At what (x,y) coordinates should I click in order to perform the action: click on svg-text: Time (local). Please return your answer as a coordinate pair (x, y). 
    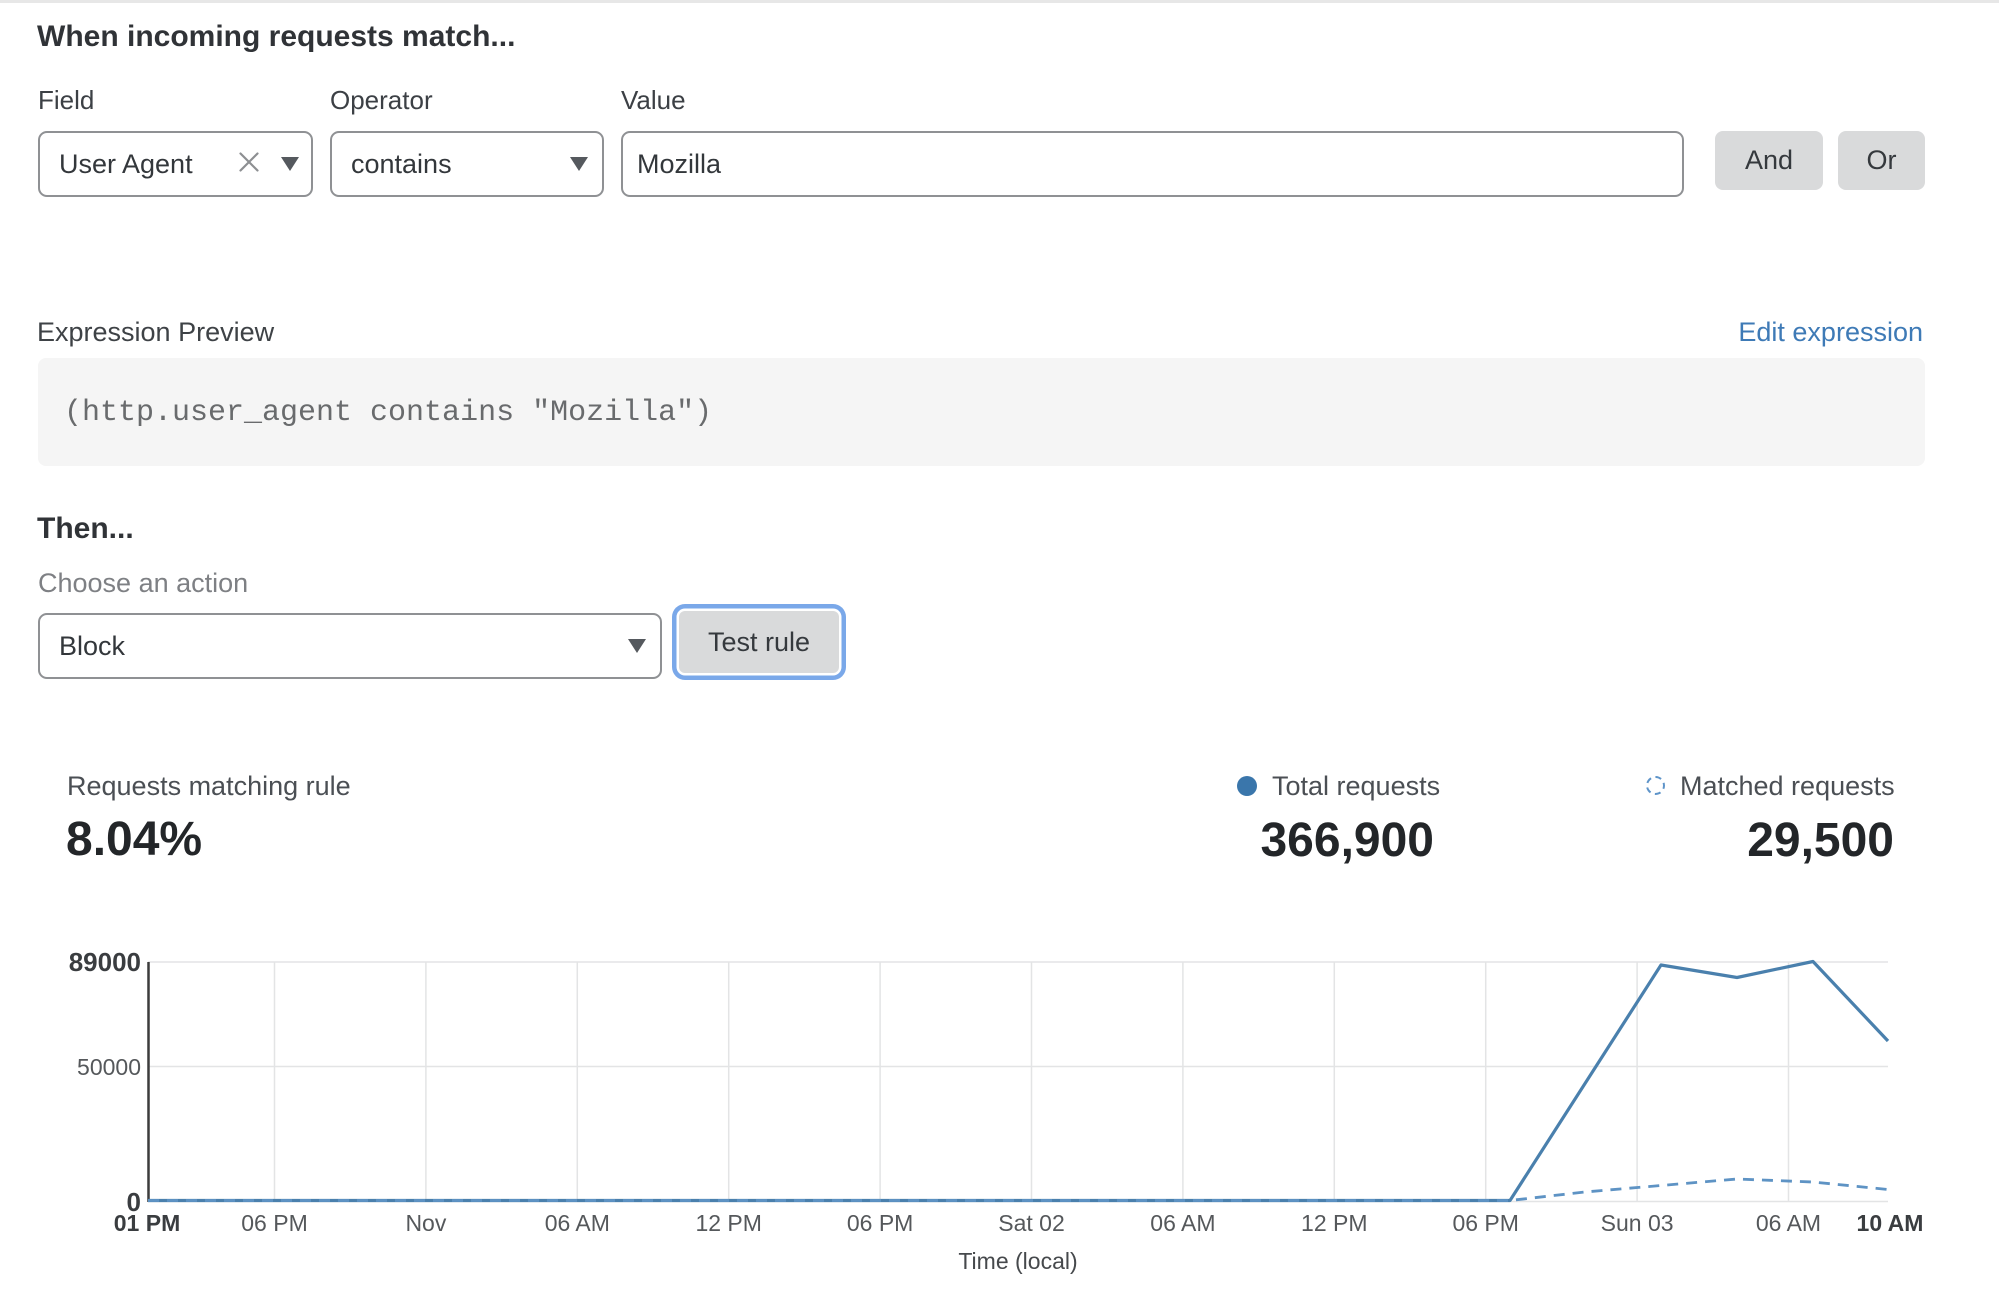
    Looking at the image, I should click on (1017, 1261).